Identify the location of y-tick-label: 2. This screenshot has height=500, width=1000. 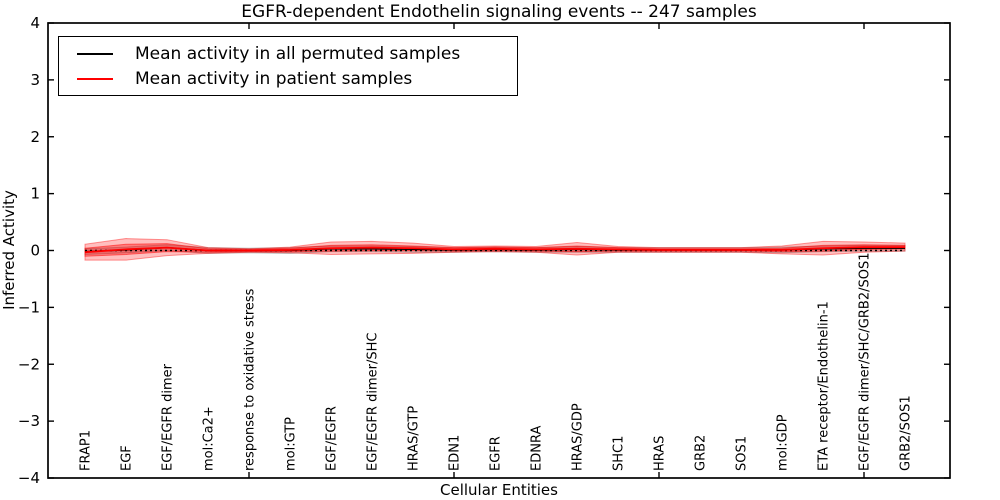
(35, 137).